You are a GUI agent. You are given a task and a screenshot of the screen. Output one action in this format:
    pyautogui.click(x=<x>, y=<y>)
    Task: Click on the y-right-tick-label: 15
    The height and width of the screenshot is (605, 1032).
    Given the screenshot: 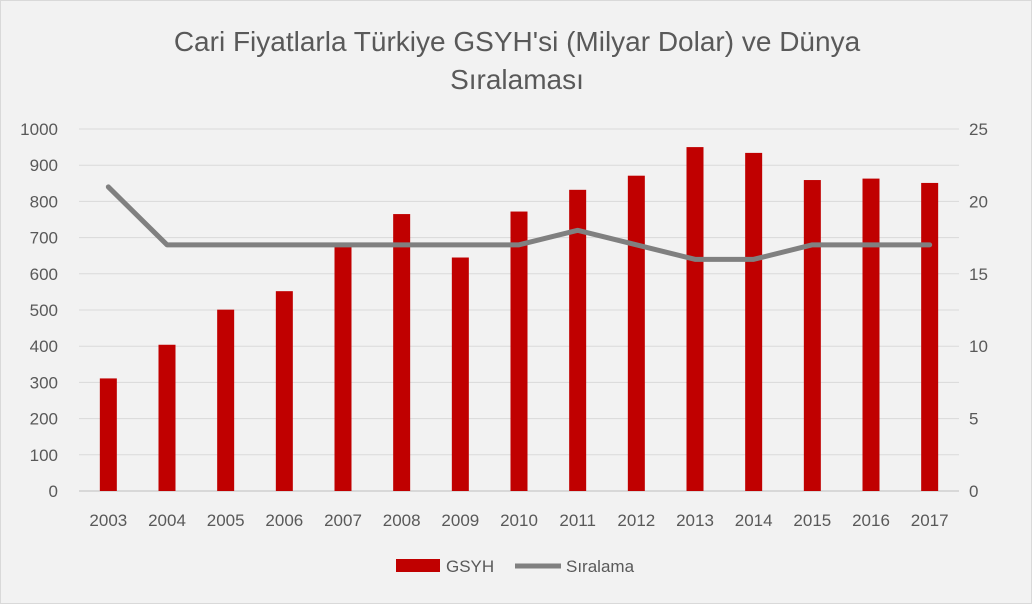 What is the action you would take?
    pyautogui.click(x=978, y=274)
    